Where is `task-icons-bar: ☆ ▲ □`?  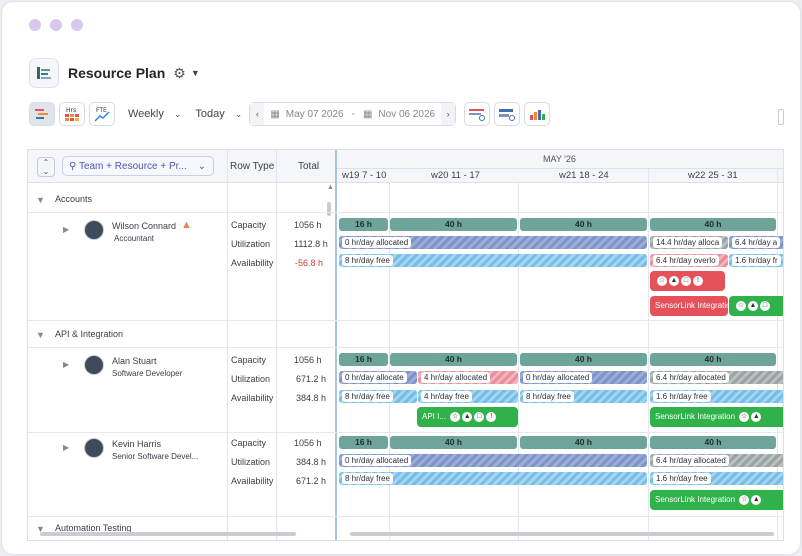 task-icons-bar: ☆ ▲ □ is located at coordinates (756, 306).